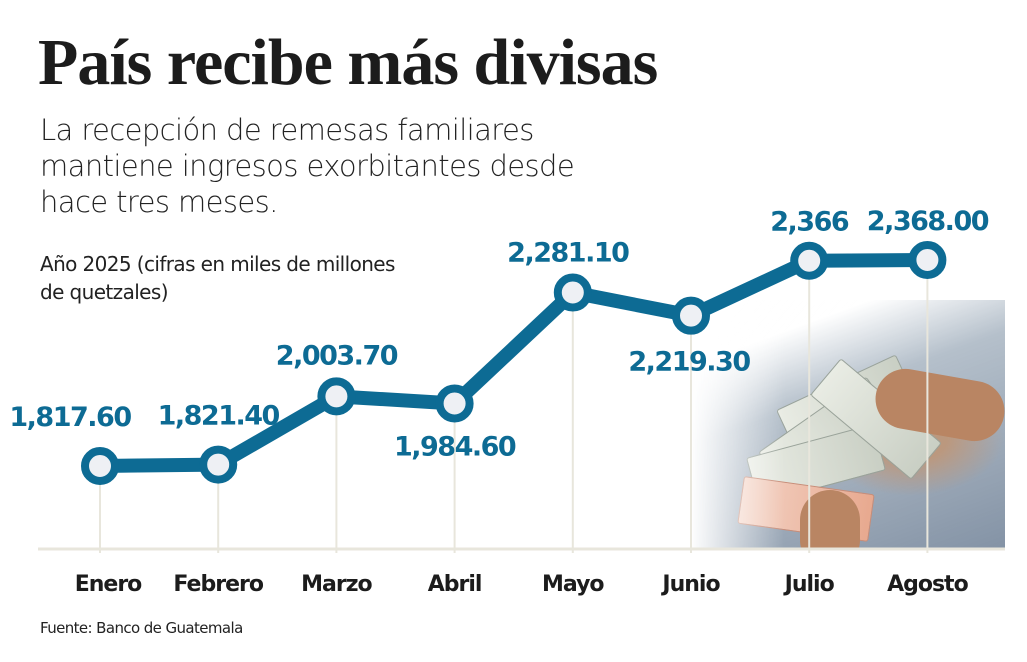 Image resolution: width=1027 pixels, height=662 pixels. Describe the element at coordinates (348, 62) in the screenshot. I see `chart-title: País recibe más divisas` at that location.